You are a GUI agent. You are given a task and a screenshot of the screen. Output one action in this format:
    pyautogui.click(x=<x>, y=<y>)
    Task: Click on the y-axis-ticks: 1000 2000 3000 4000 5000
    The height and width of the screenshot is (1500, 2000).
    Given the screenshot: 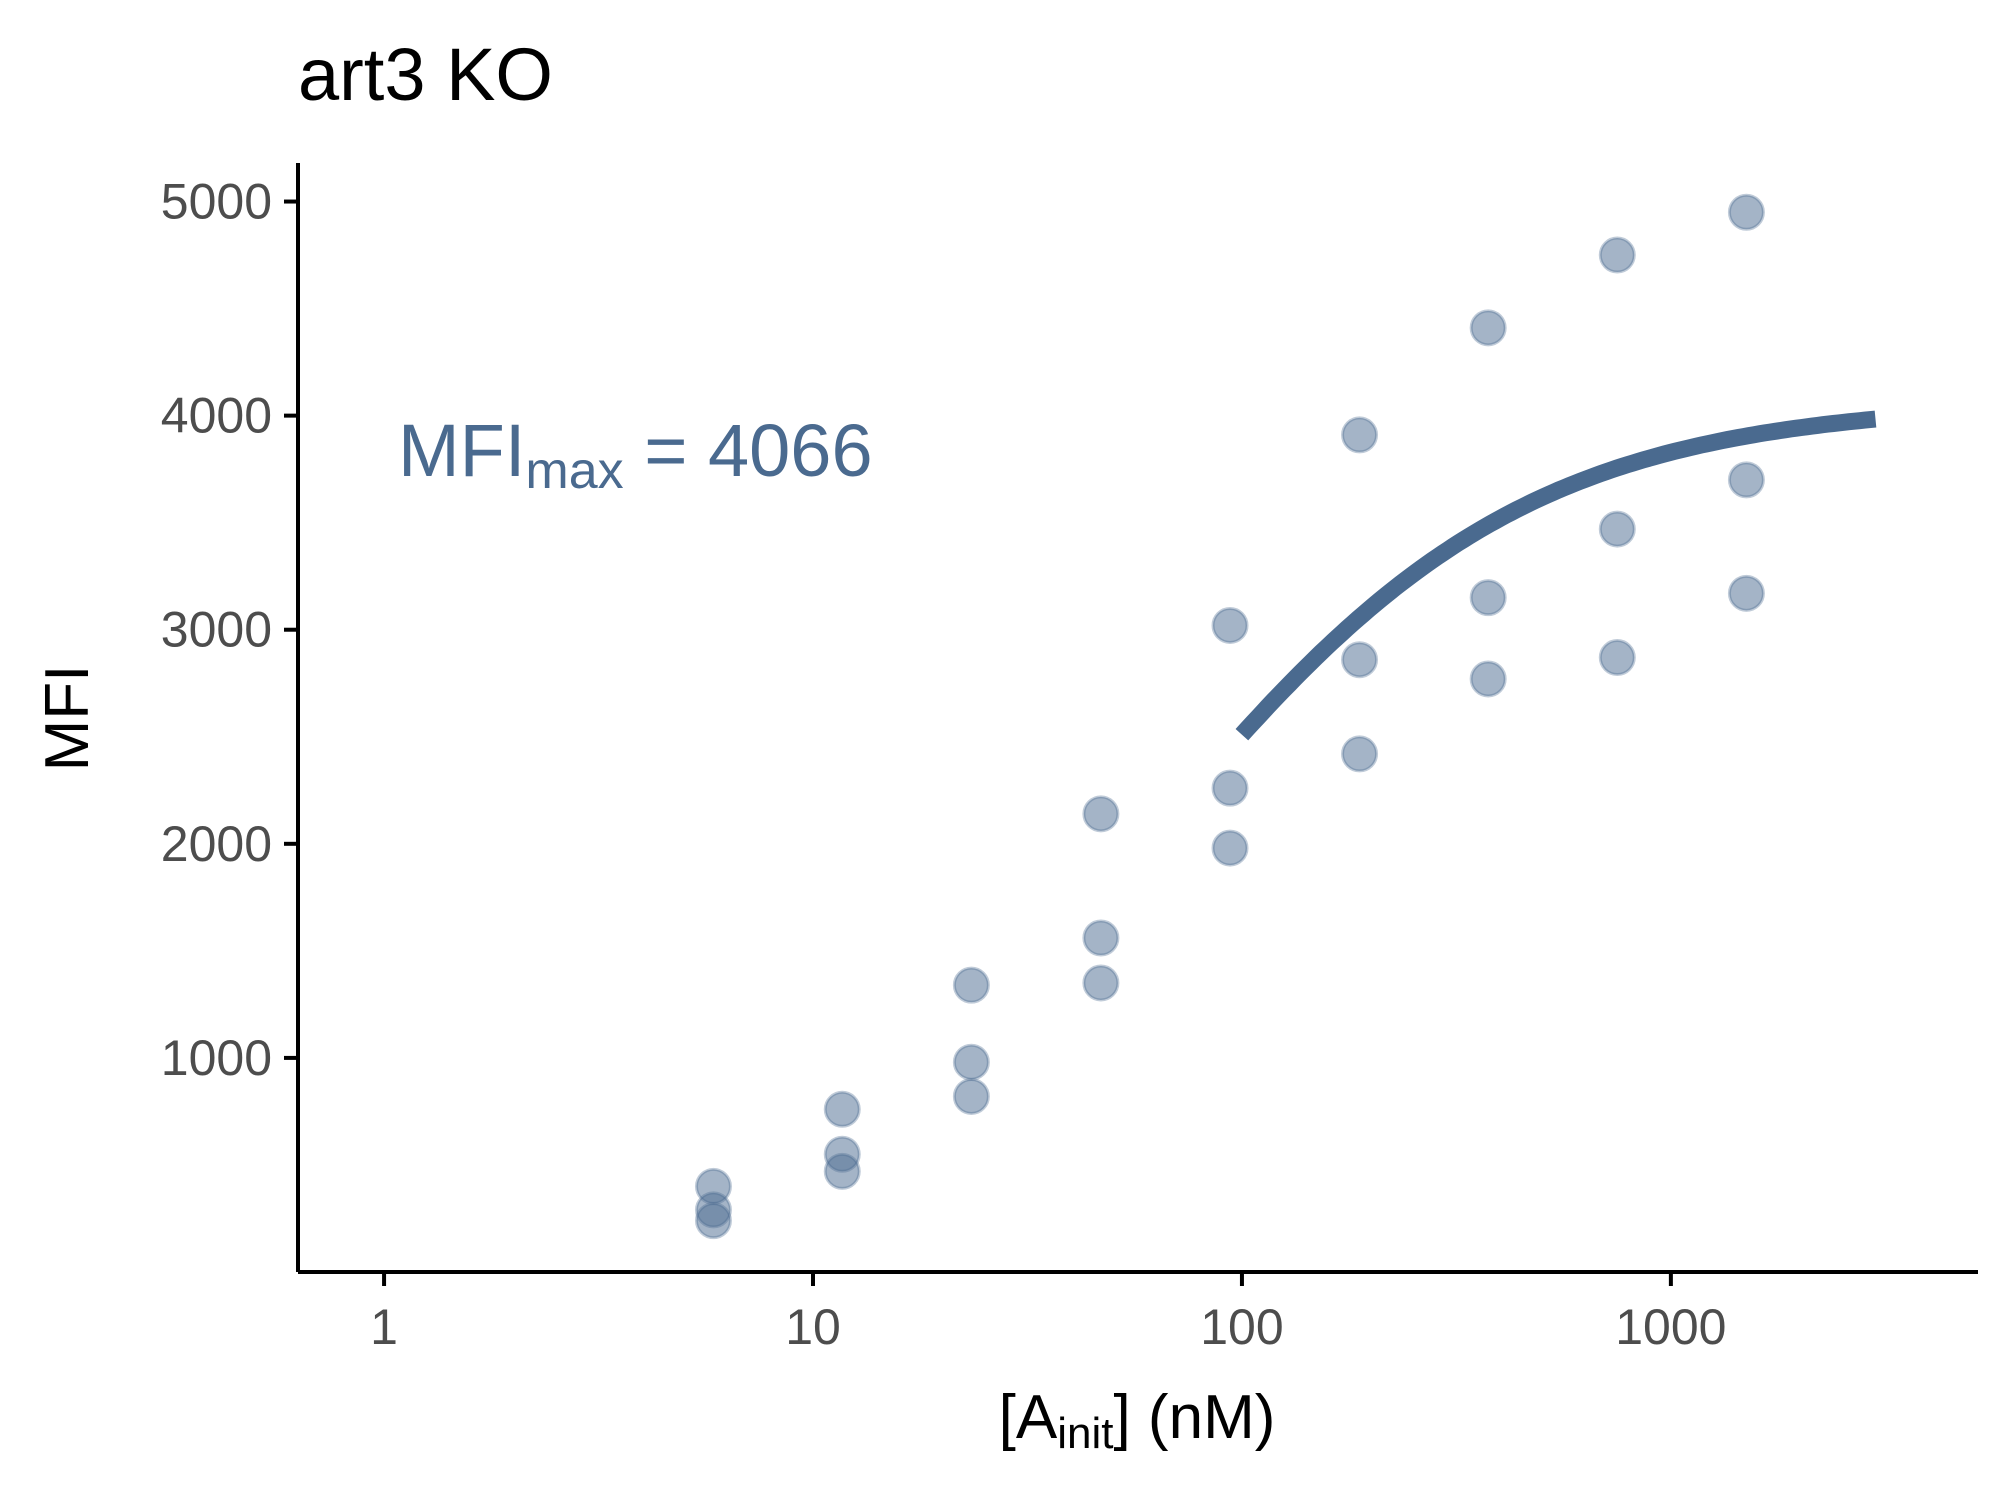 What is the action you would take?
    pyautogui.click(x=229, y=630)
    